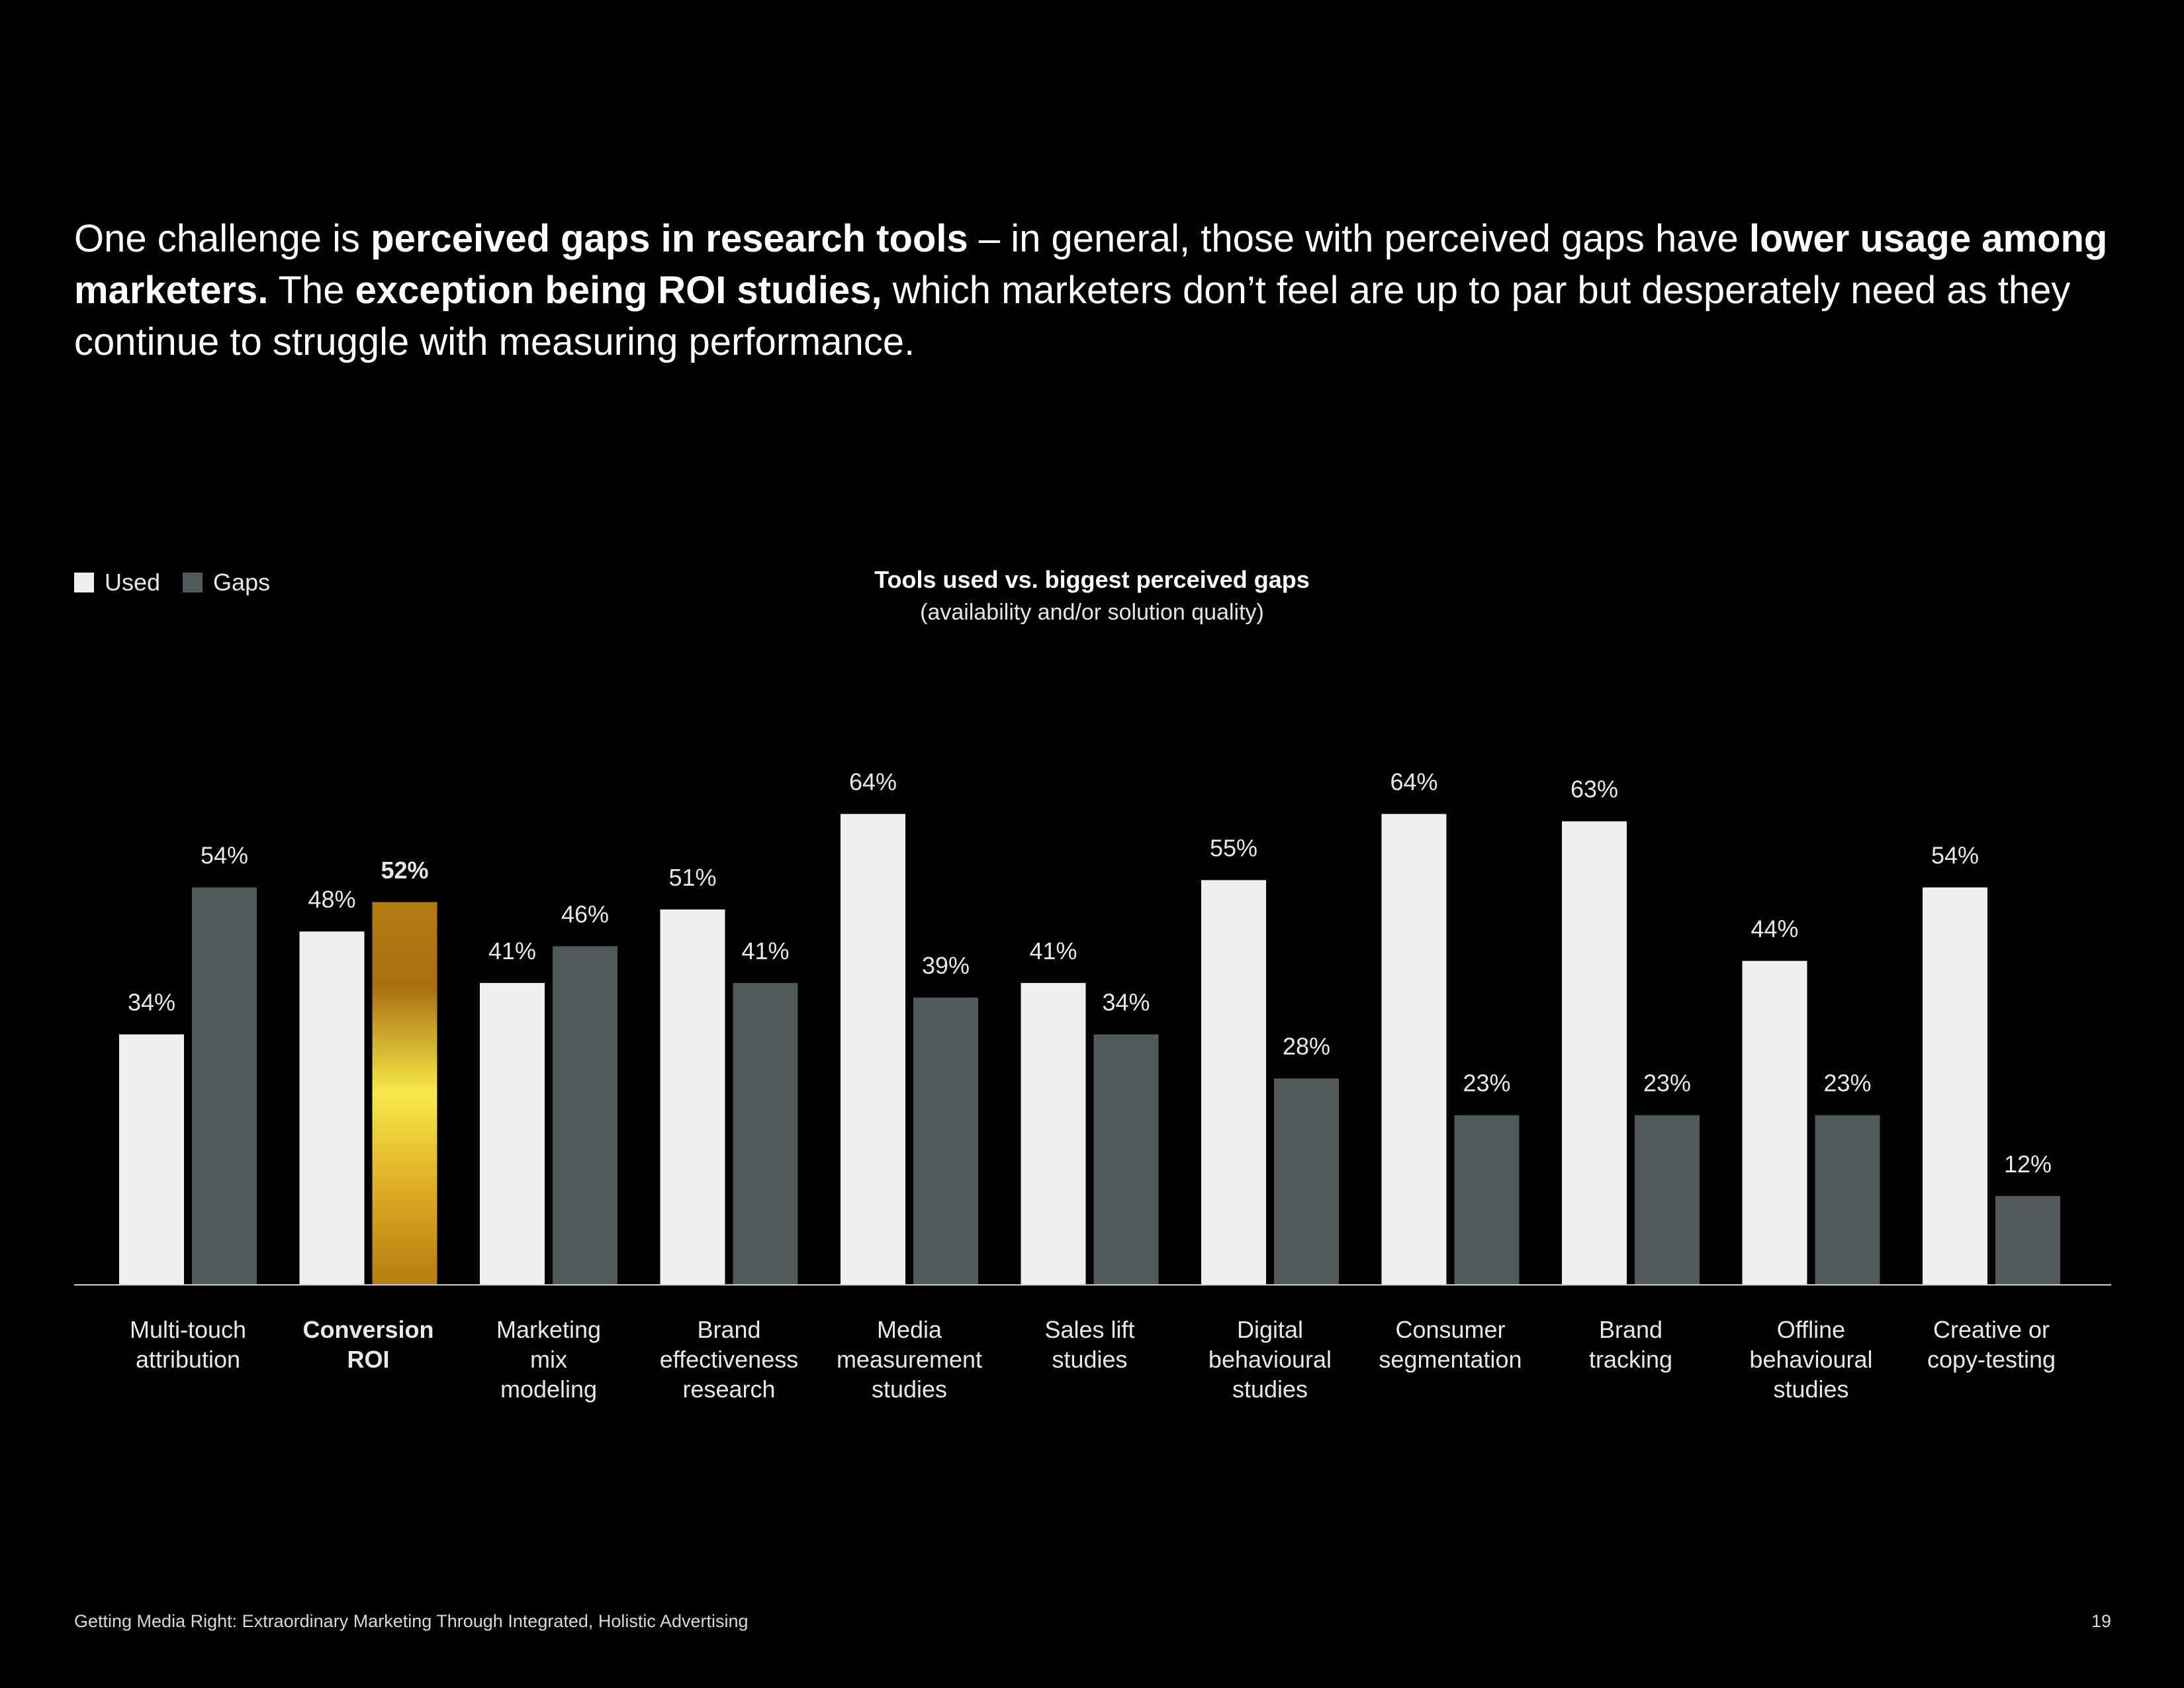  What do you see at coordinates (2101, 1621) in the screenshot?
I see `page-number: 19` at bounding box center [2101, 1621].